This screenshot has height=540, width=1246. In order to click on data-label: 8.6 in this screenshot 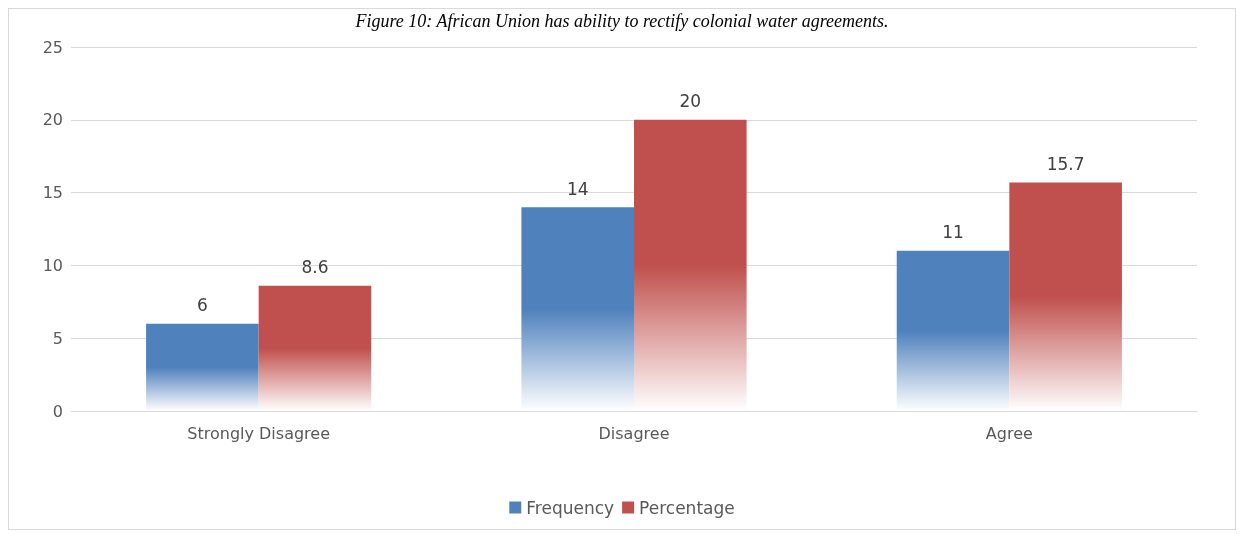, I will do `click(315, 267)`.